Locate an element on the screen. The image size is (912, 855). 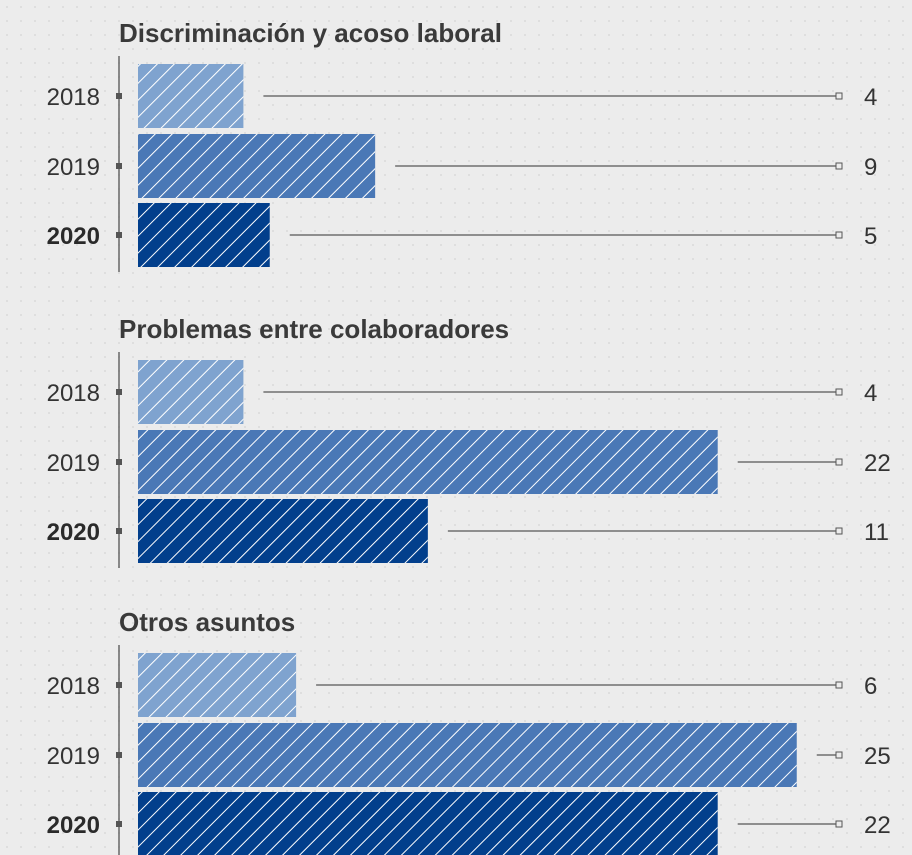
data-label-2019: 22 is located at coordinates (877, 463).